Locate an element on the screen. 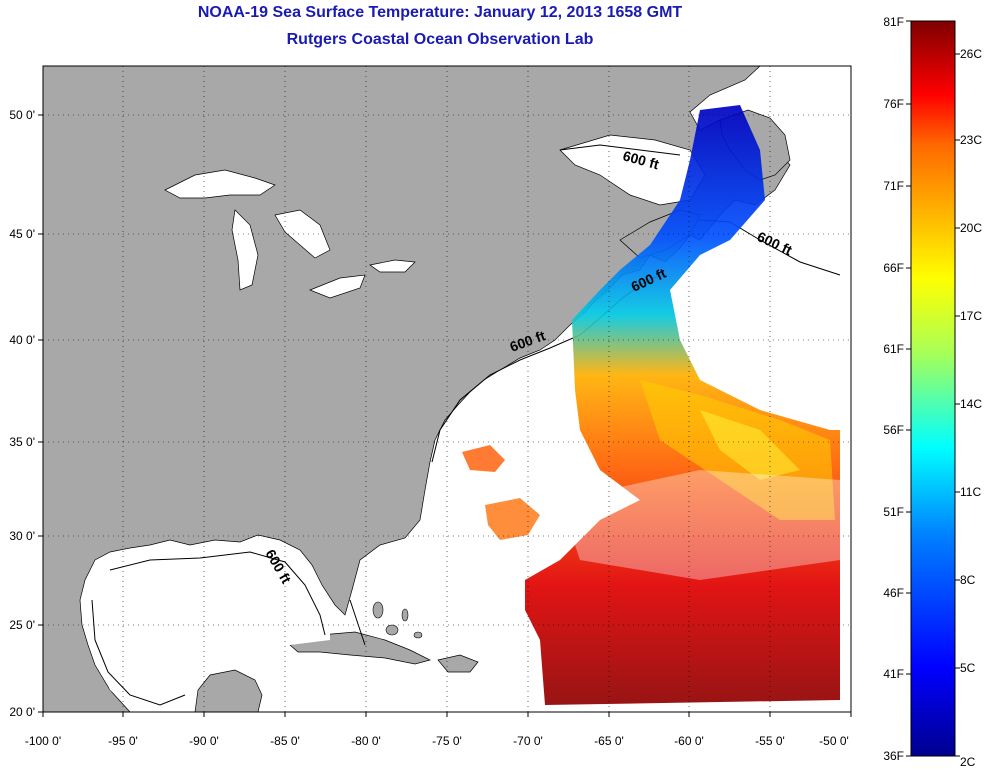  y-tick-label: 20 0' is located at coordinates (22, 712).